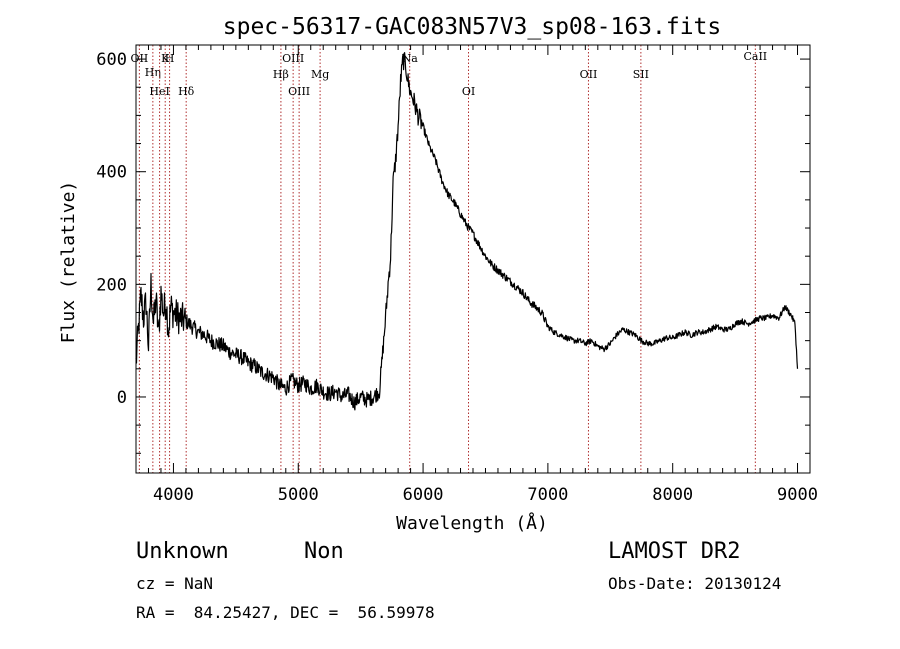 Image resolution: width=900 pixels, height=649 pixels. Describe the element at coordinates (68, 262) in the screenshot. I see `y-axis-label: Flux (relative)` at that location.